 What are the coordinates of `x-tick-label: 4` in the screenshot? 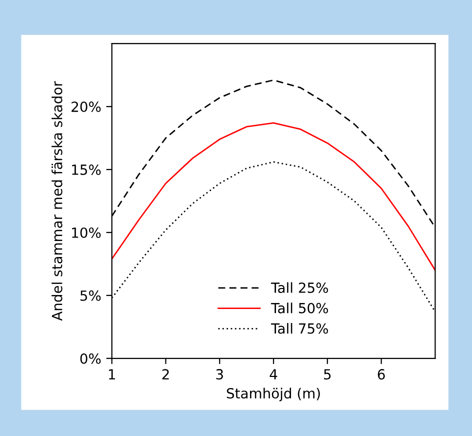 It's located at (274, 374).